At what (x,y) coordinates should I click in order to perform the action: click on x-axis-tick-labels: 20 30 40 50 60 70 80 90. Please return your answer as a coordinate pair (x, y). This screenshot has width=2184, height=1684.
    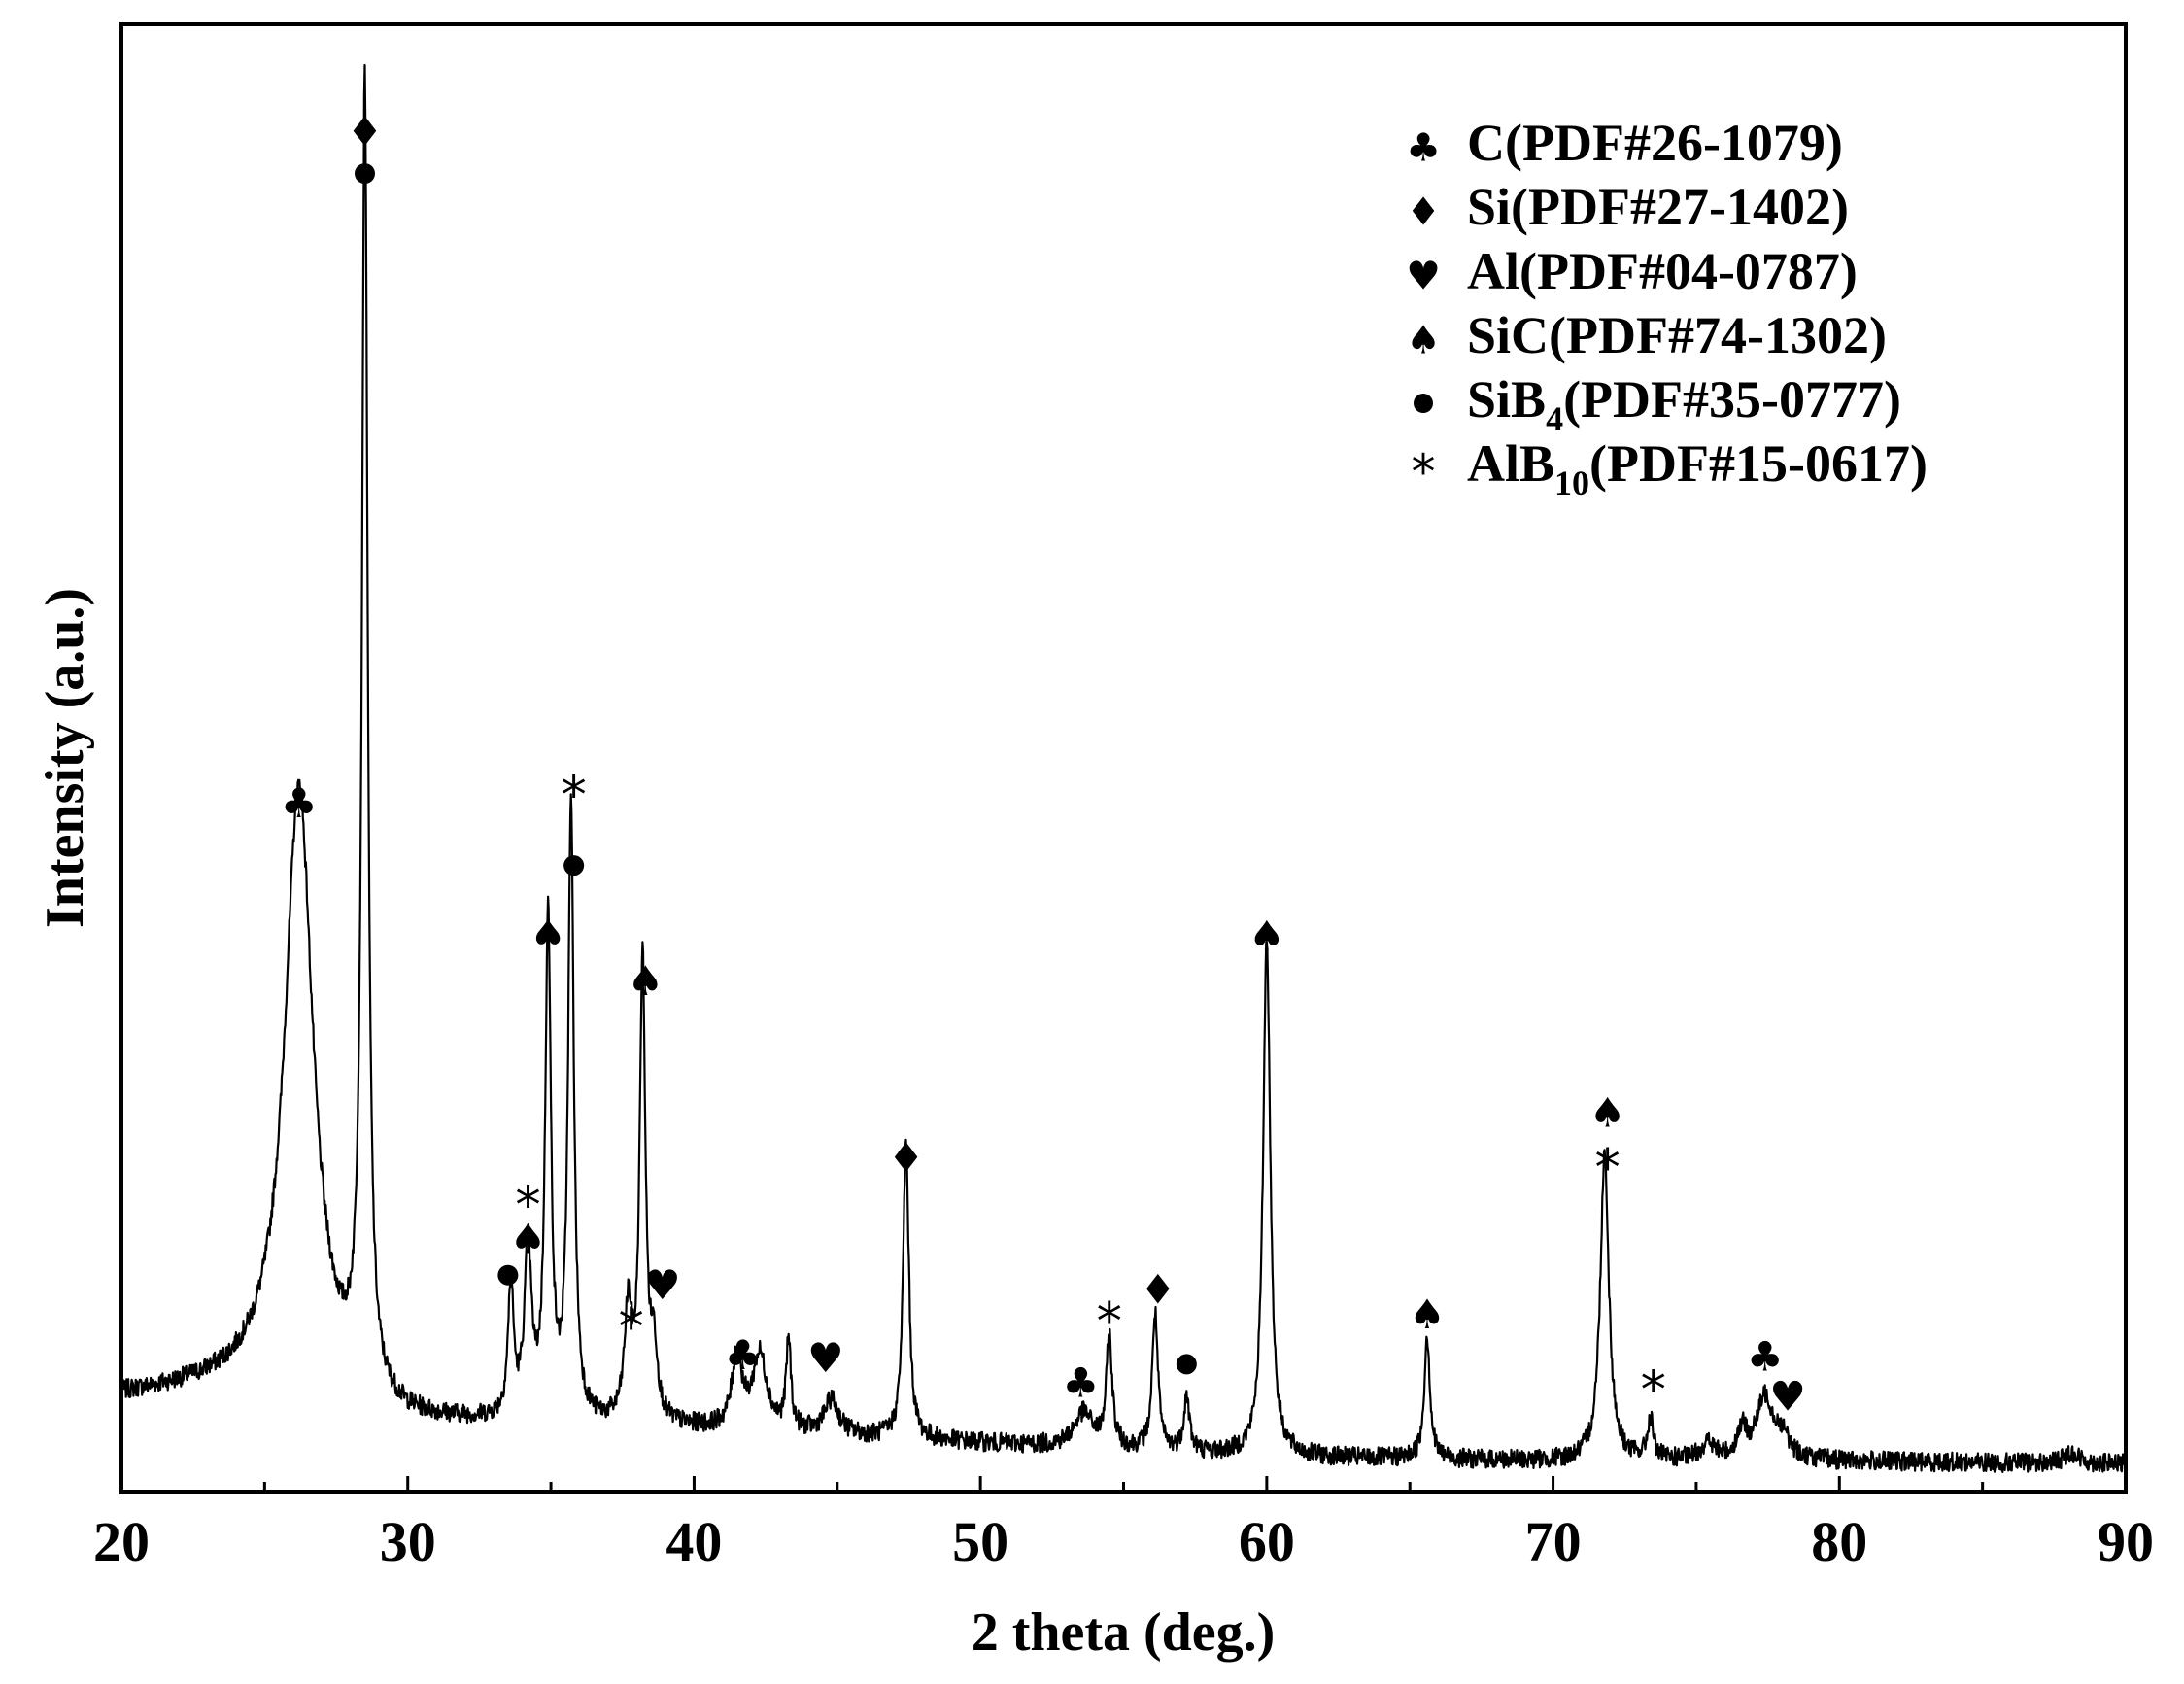
    Looking at the image, I should click on (1123, 1541).